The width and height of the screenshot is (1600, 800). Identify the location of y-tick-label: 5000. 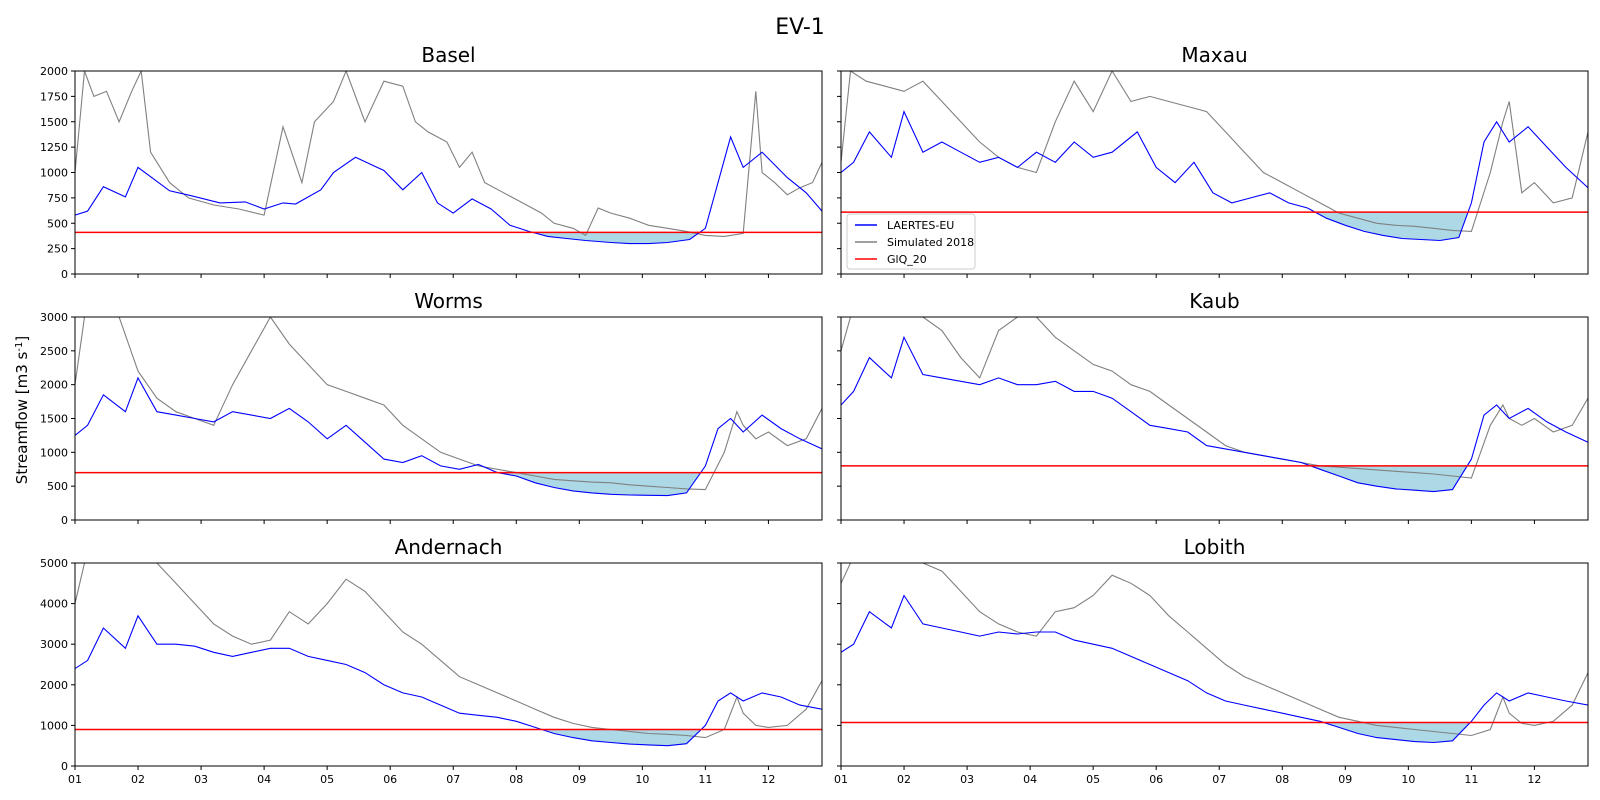
(54, 563).